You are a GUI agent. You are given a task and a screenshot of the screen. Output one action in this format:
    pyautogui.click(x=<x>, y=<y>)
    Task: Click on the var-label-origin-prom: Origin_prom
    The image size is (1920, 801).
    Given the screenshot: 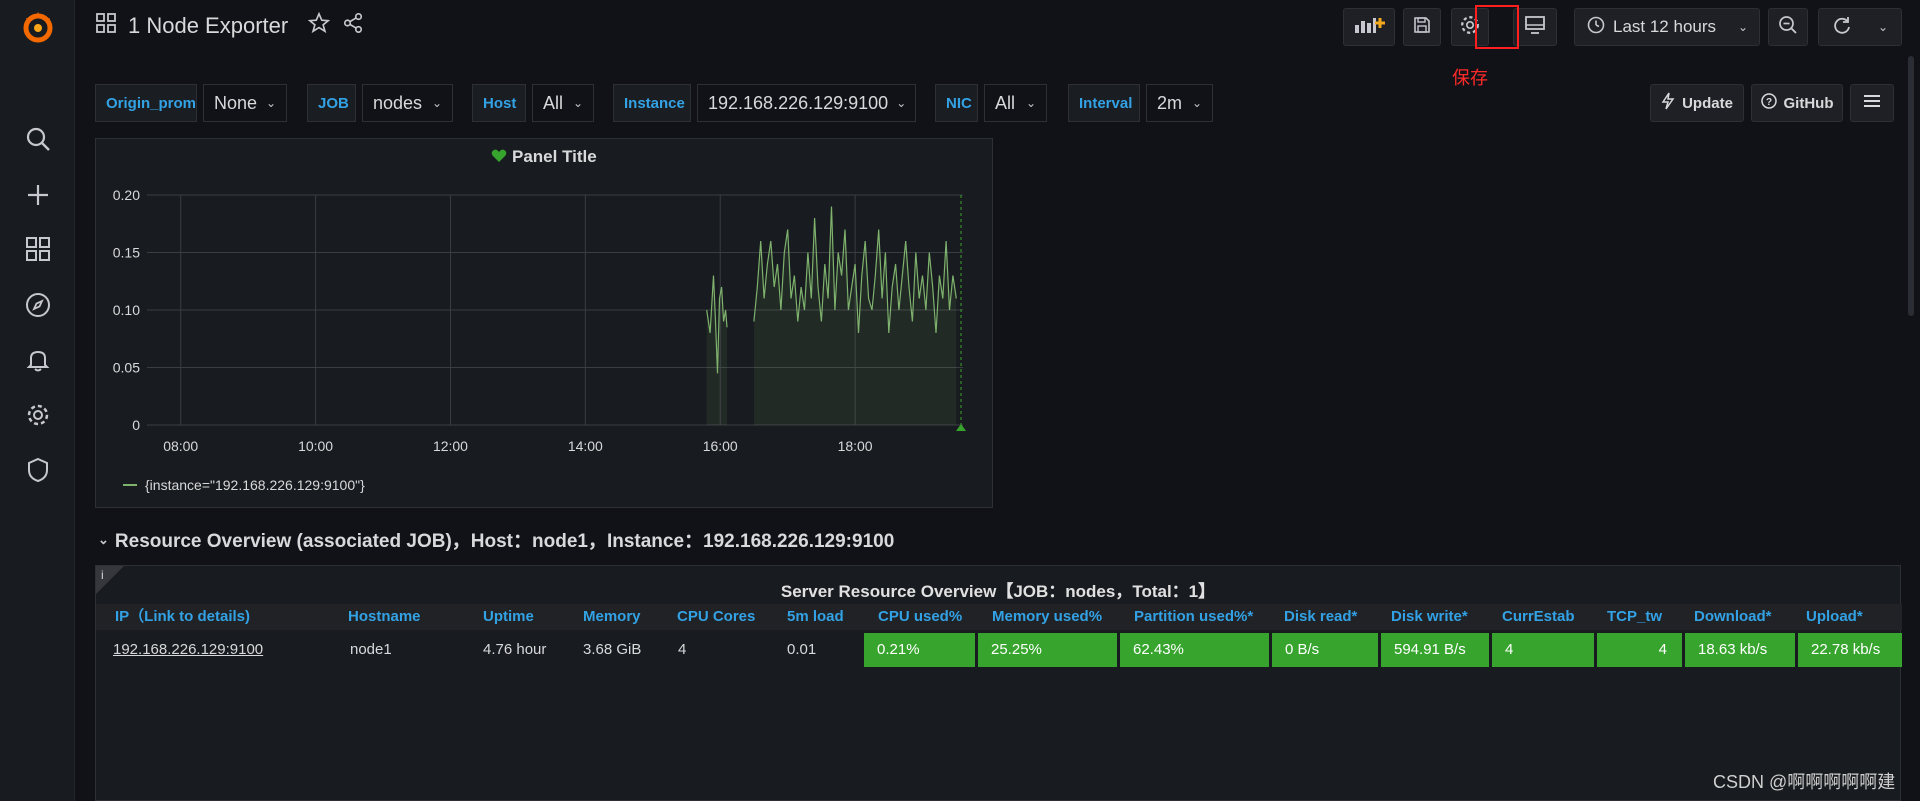 What is the action you would take?
    pyautogui.click(x=146, y=103)
    